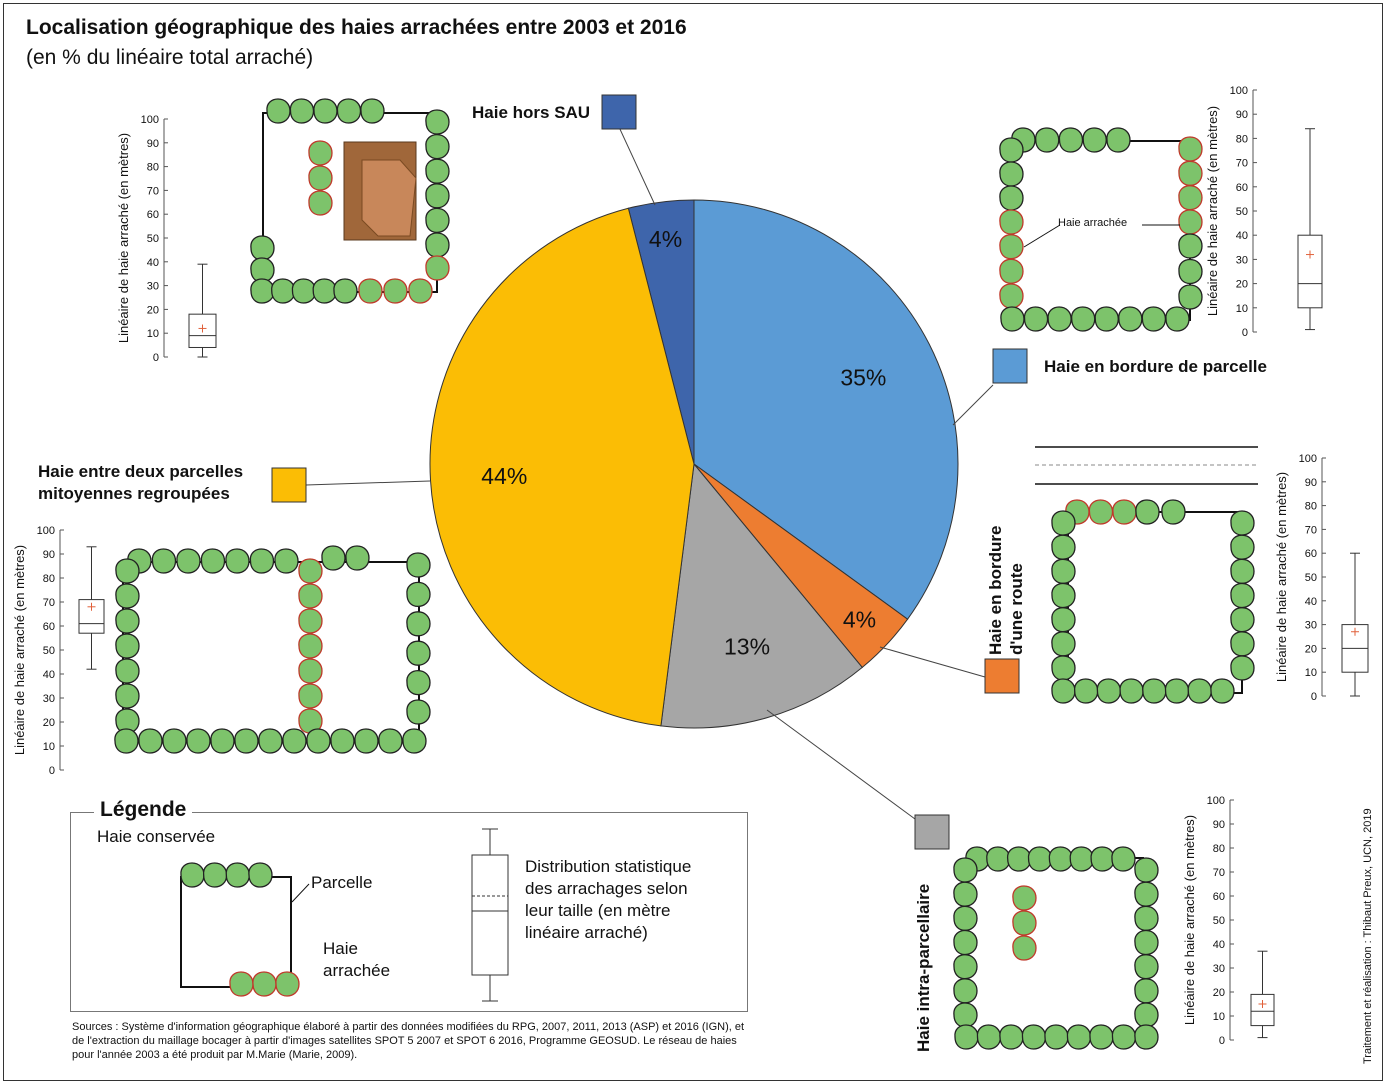 The width and height of the screenshot is (1388, 1091). I want to click on pie-value-label-3: 13%, so click(747, 647).